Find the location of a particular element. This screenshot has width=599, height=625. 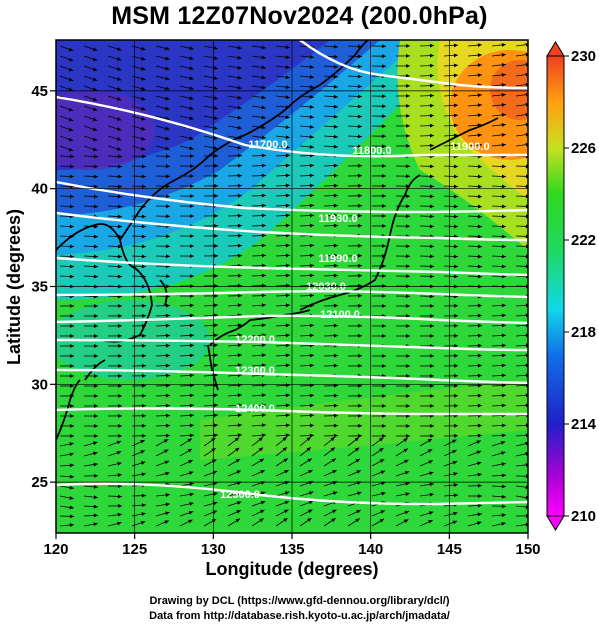

colorbar-tick-label: 226 is located at coordinates (583, 148).